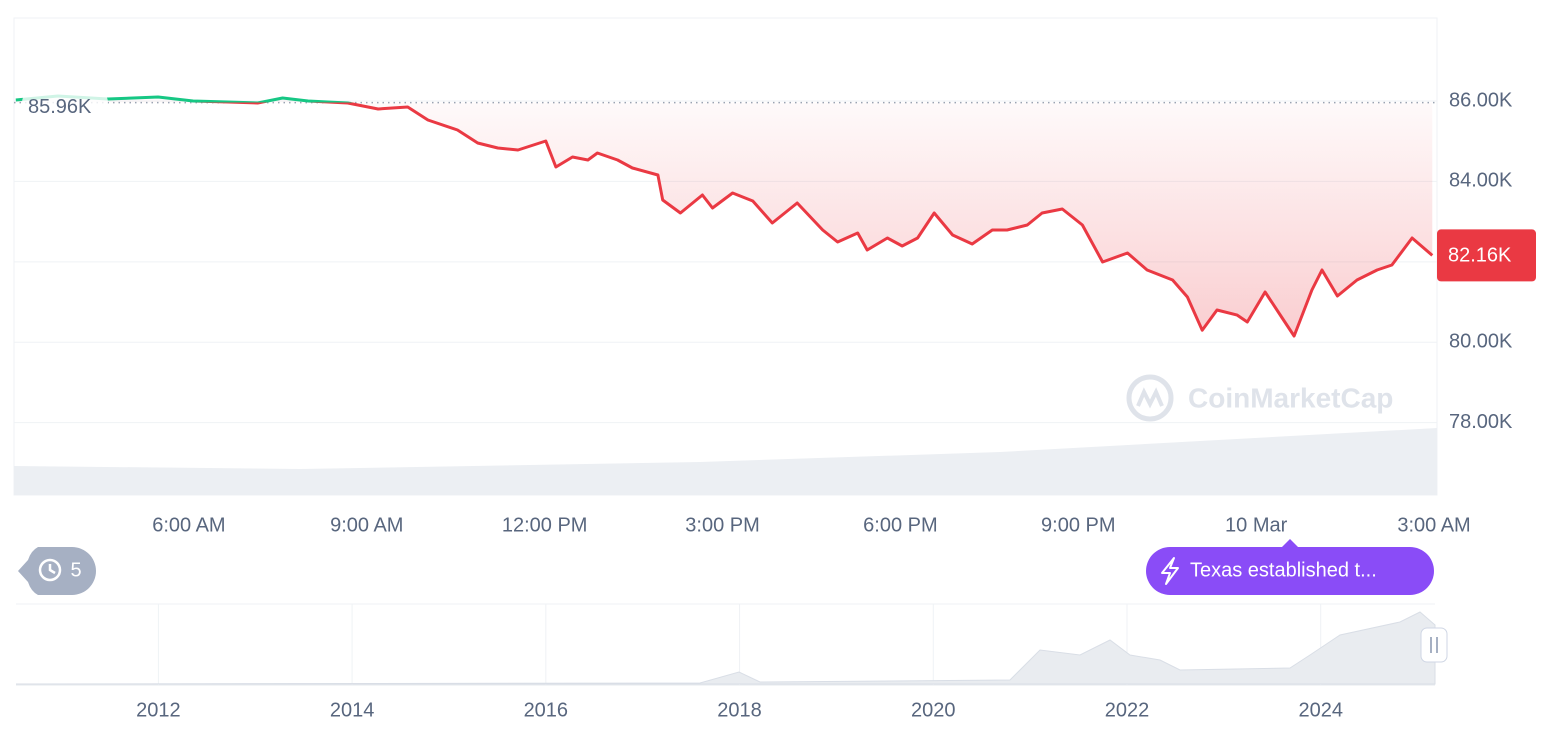 The height and width of the screenshot is (732, 1566). What do you see at coordinates (725, 648) in the screenshot?
I see `navigator-area` at bounding box center [725, 648].